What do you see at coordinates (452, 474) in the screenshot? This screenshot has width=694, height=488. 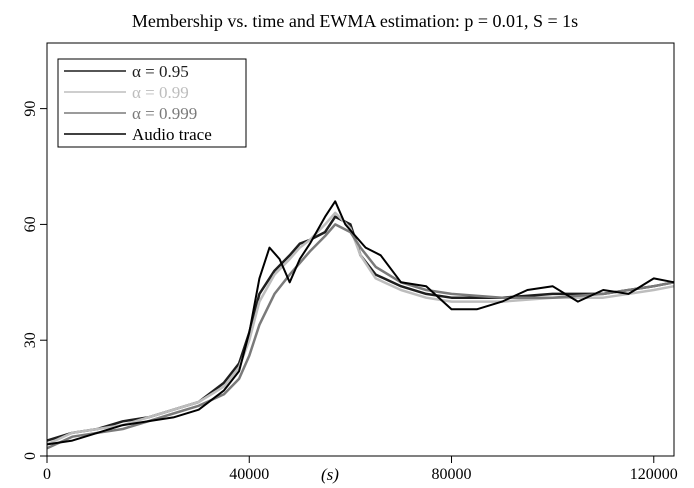 I see `x-tick-label: 80000` at bounding box center [452, 474].